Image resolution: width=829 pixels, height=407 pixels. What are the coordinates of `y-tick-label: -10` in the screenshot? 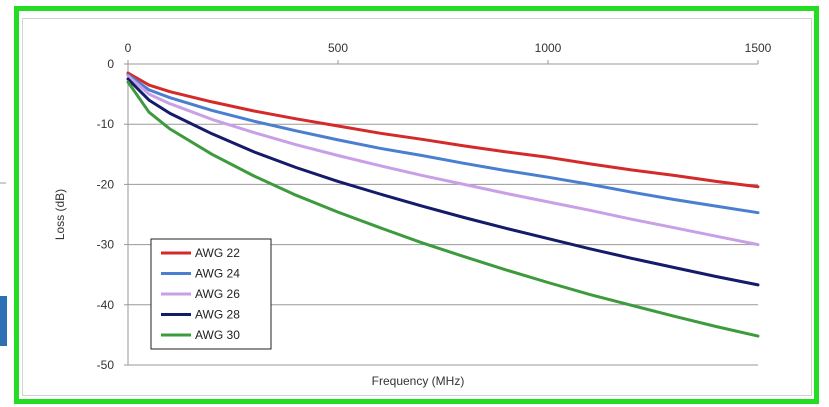 It's located at (106, 124).